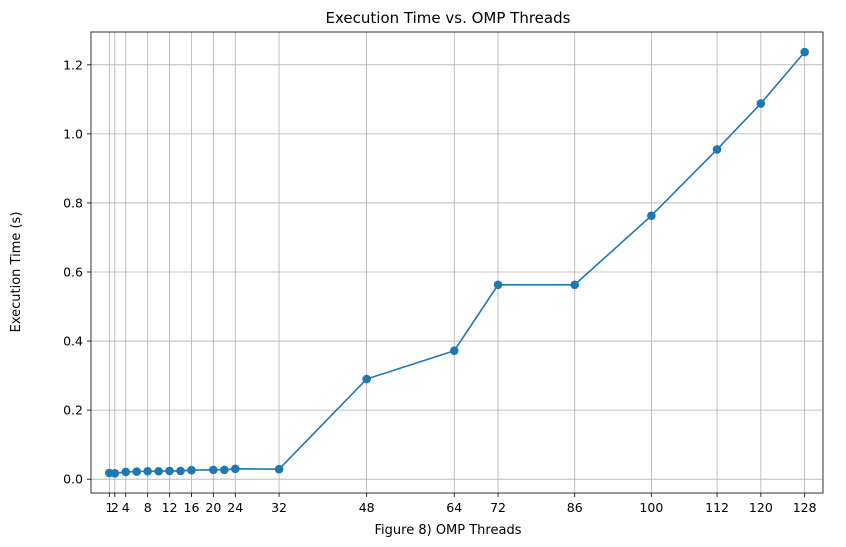  What do you see at coordinates (192, 507) in the screenshot?
I see `x-tick-label: 16` at bounding box center [192, 507].